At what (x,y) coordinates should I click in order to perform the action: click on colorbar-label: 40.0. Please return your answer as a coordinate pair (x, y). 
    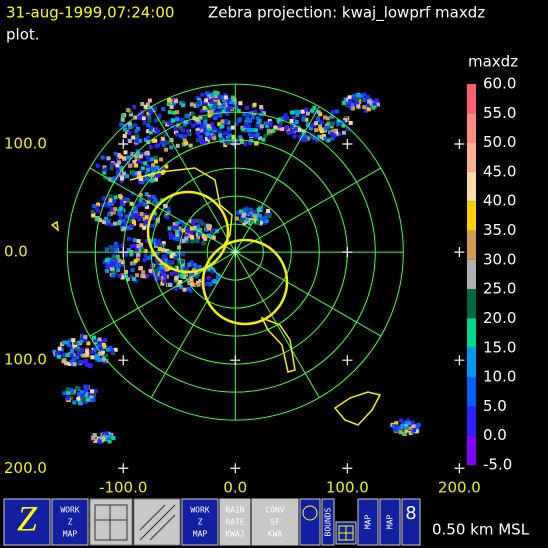
    Looking at the image, I should click on (499, 201).